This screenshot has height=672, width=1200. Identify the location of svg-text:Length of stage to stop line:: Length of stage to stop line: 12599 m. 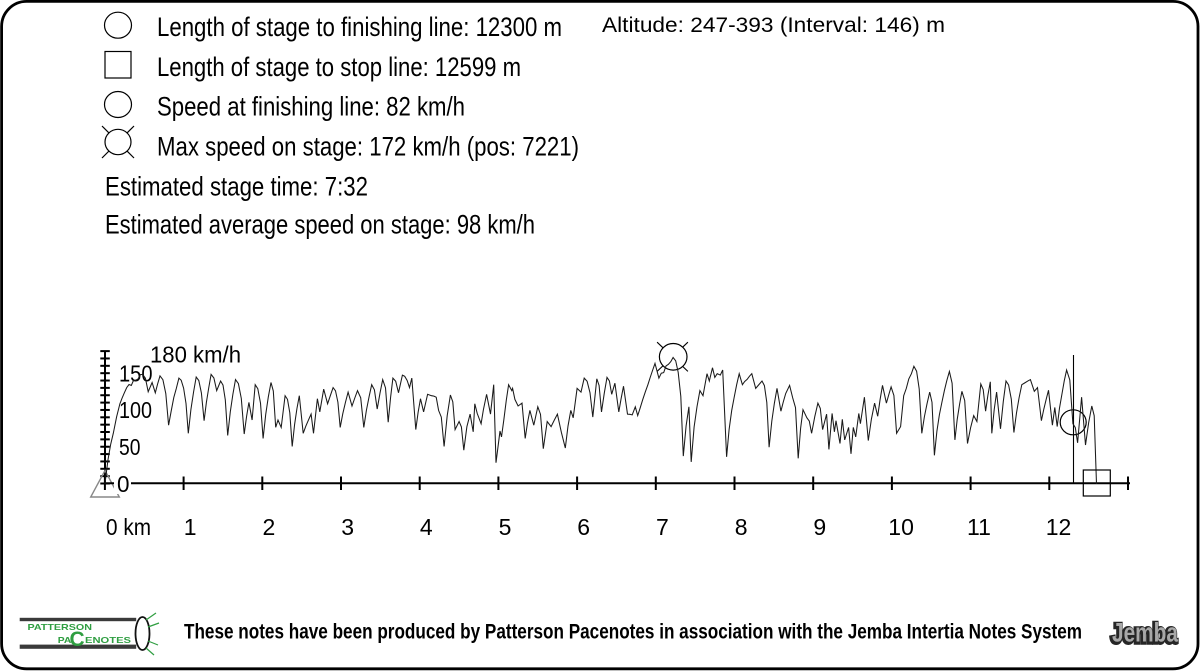
(339, 67).